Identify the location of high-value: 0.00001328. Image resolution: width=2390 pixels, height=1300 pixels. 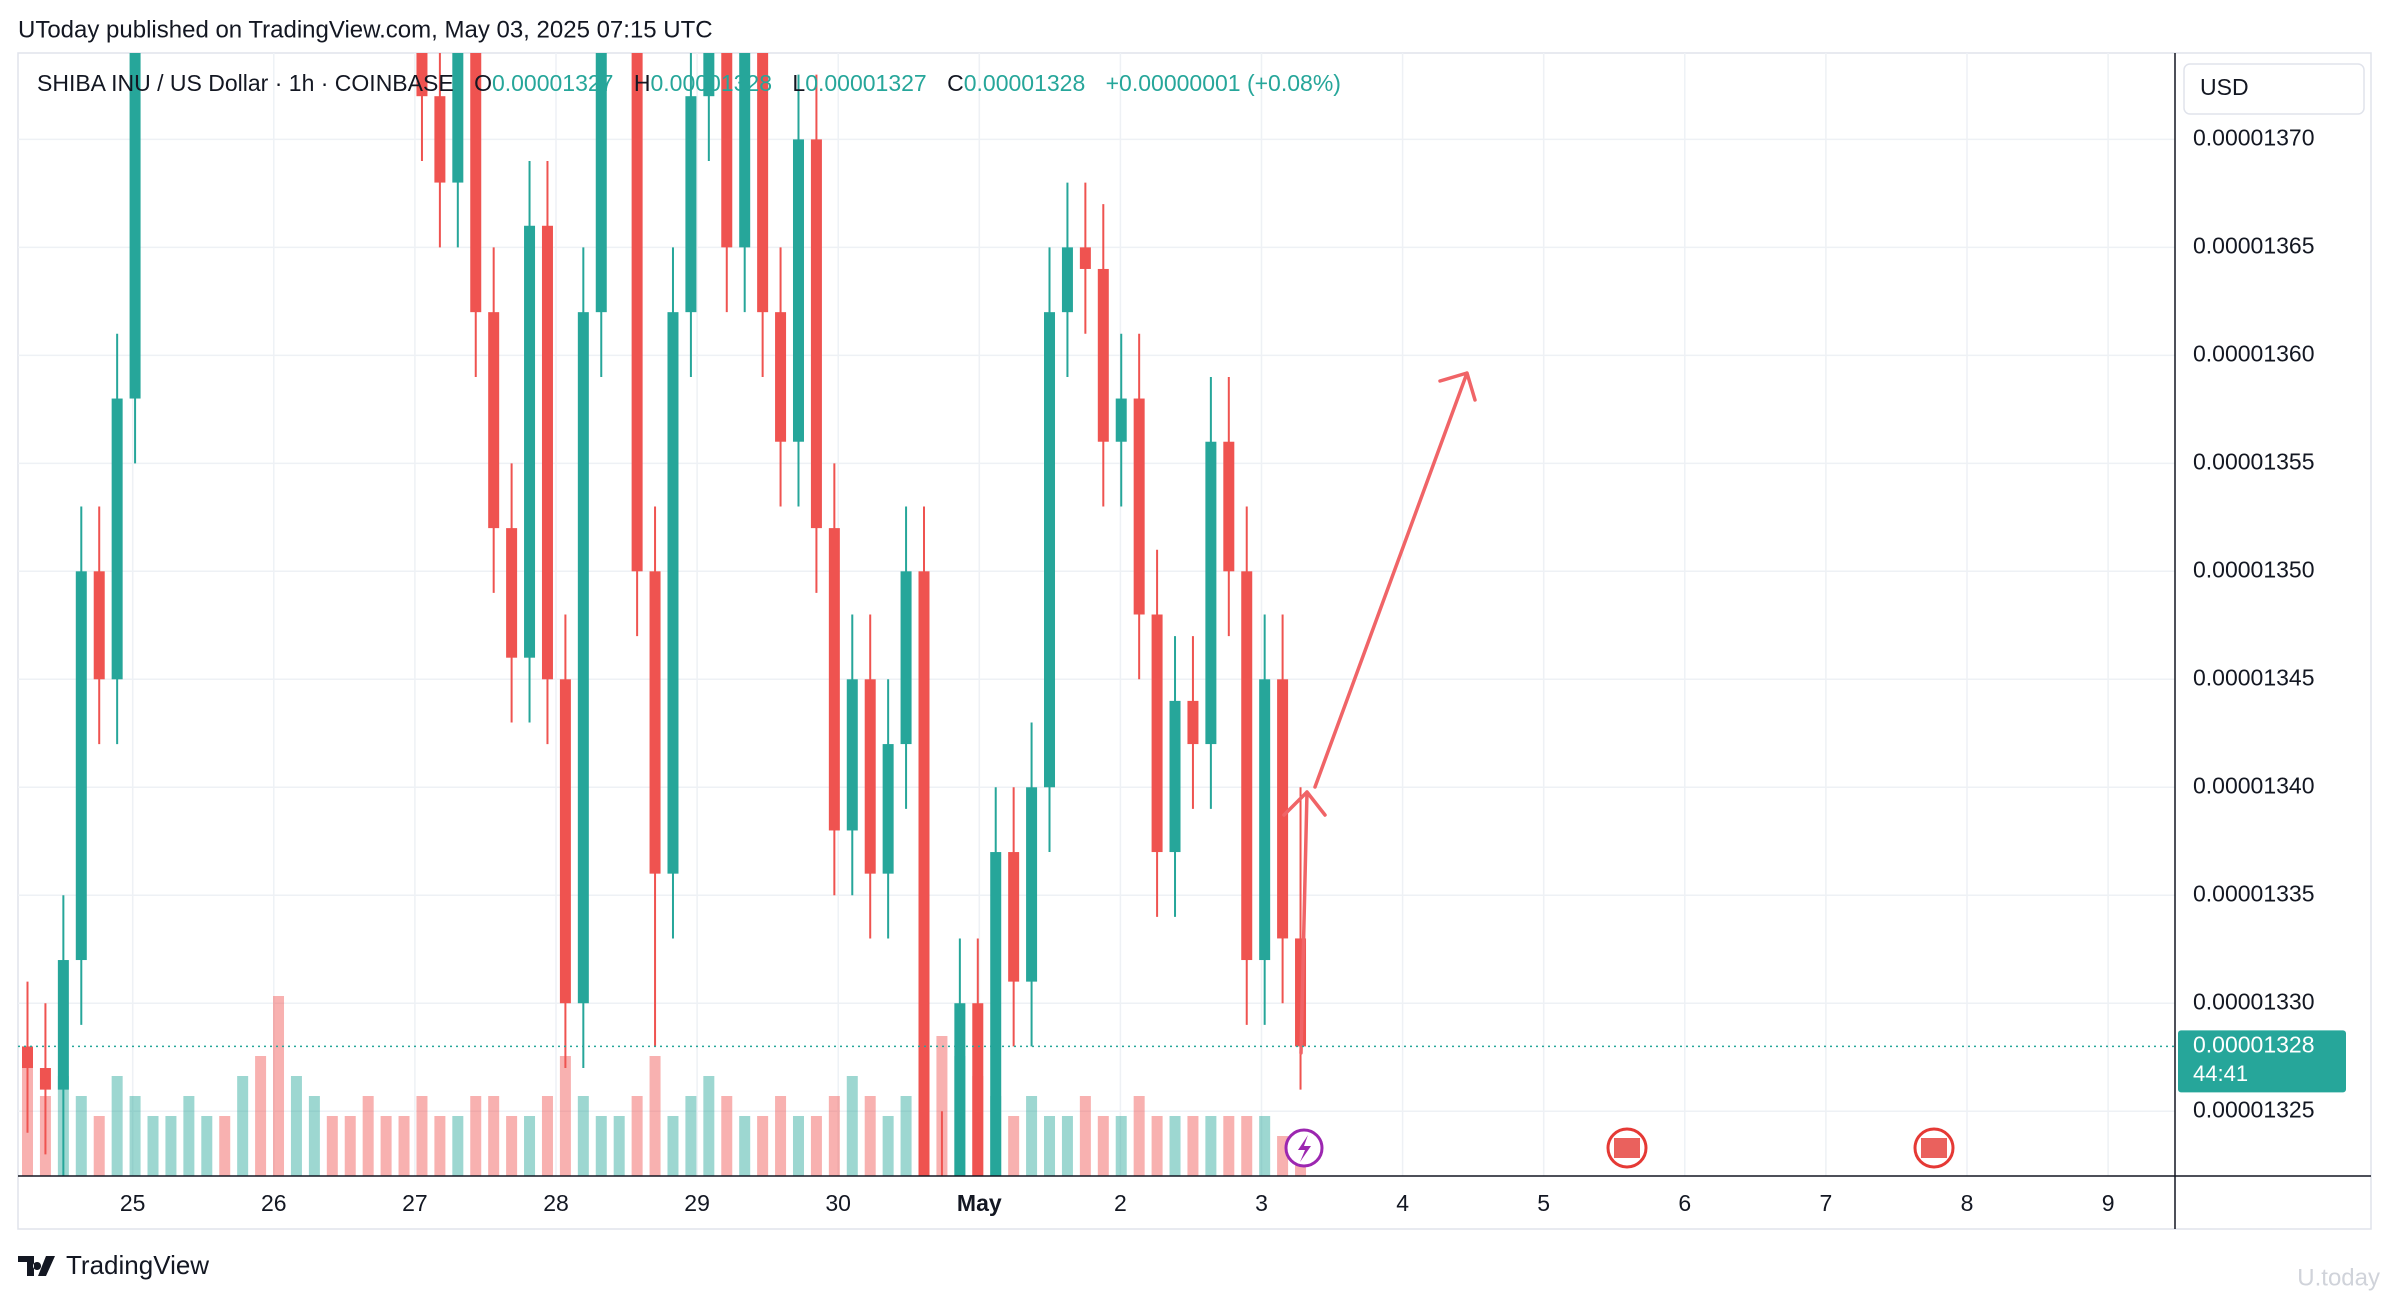
(711, 83).